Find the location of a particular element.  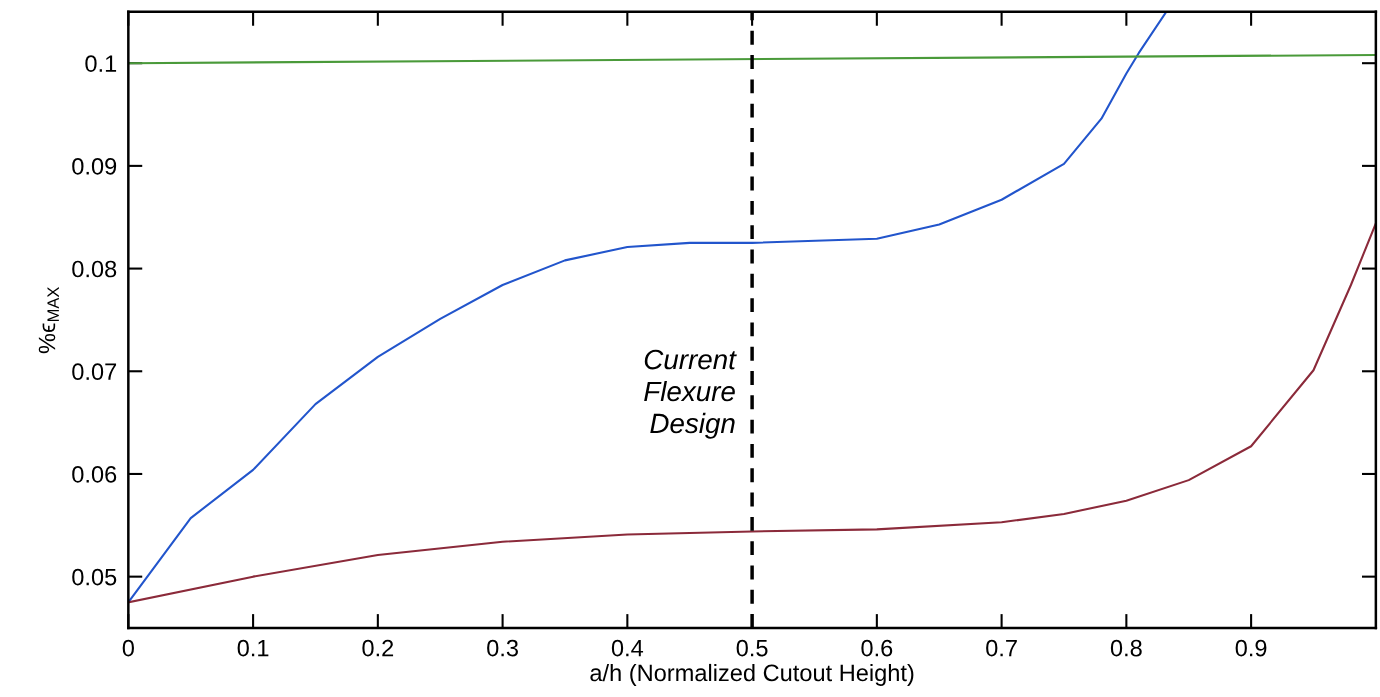

x-tick-label: 0.7 is located at coordinates (1001, 648).